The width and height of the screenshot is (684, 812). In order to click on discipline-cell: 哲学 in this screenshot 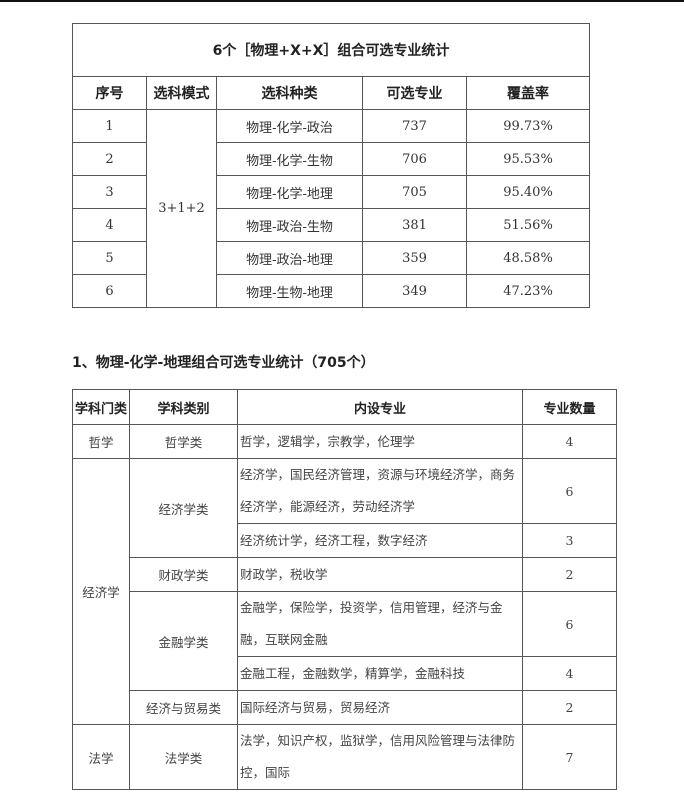, I will do `click(101, 441)`.